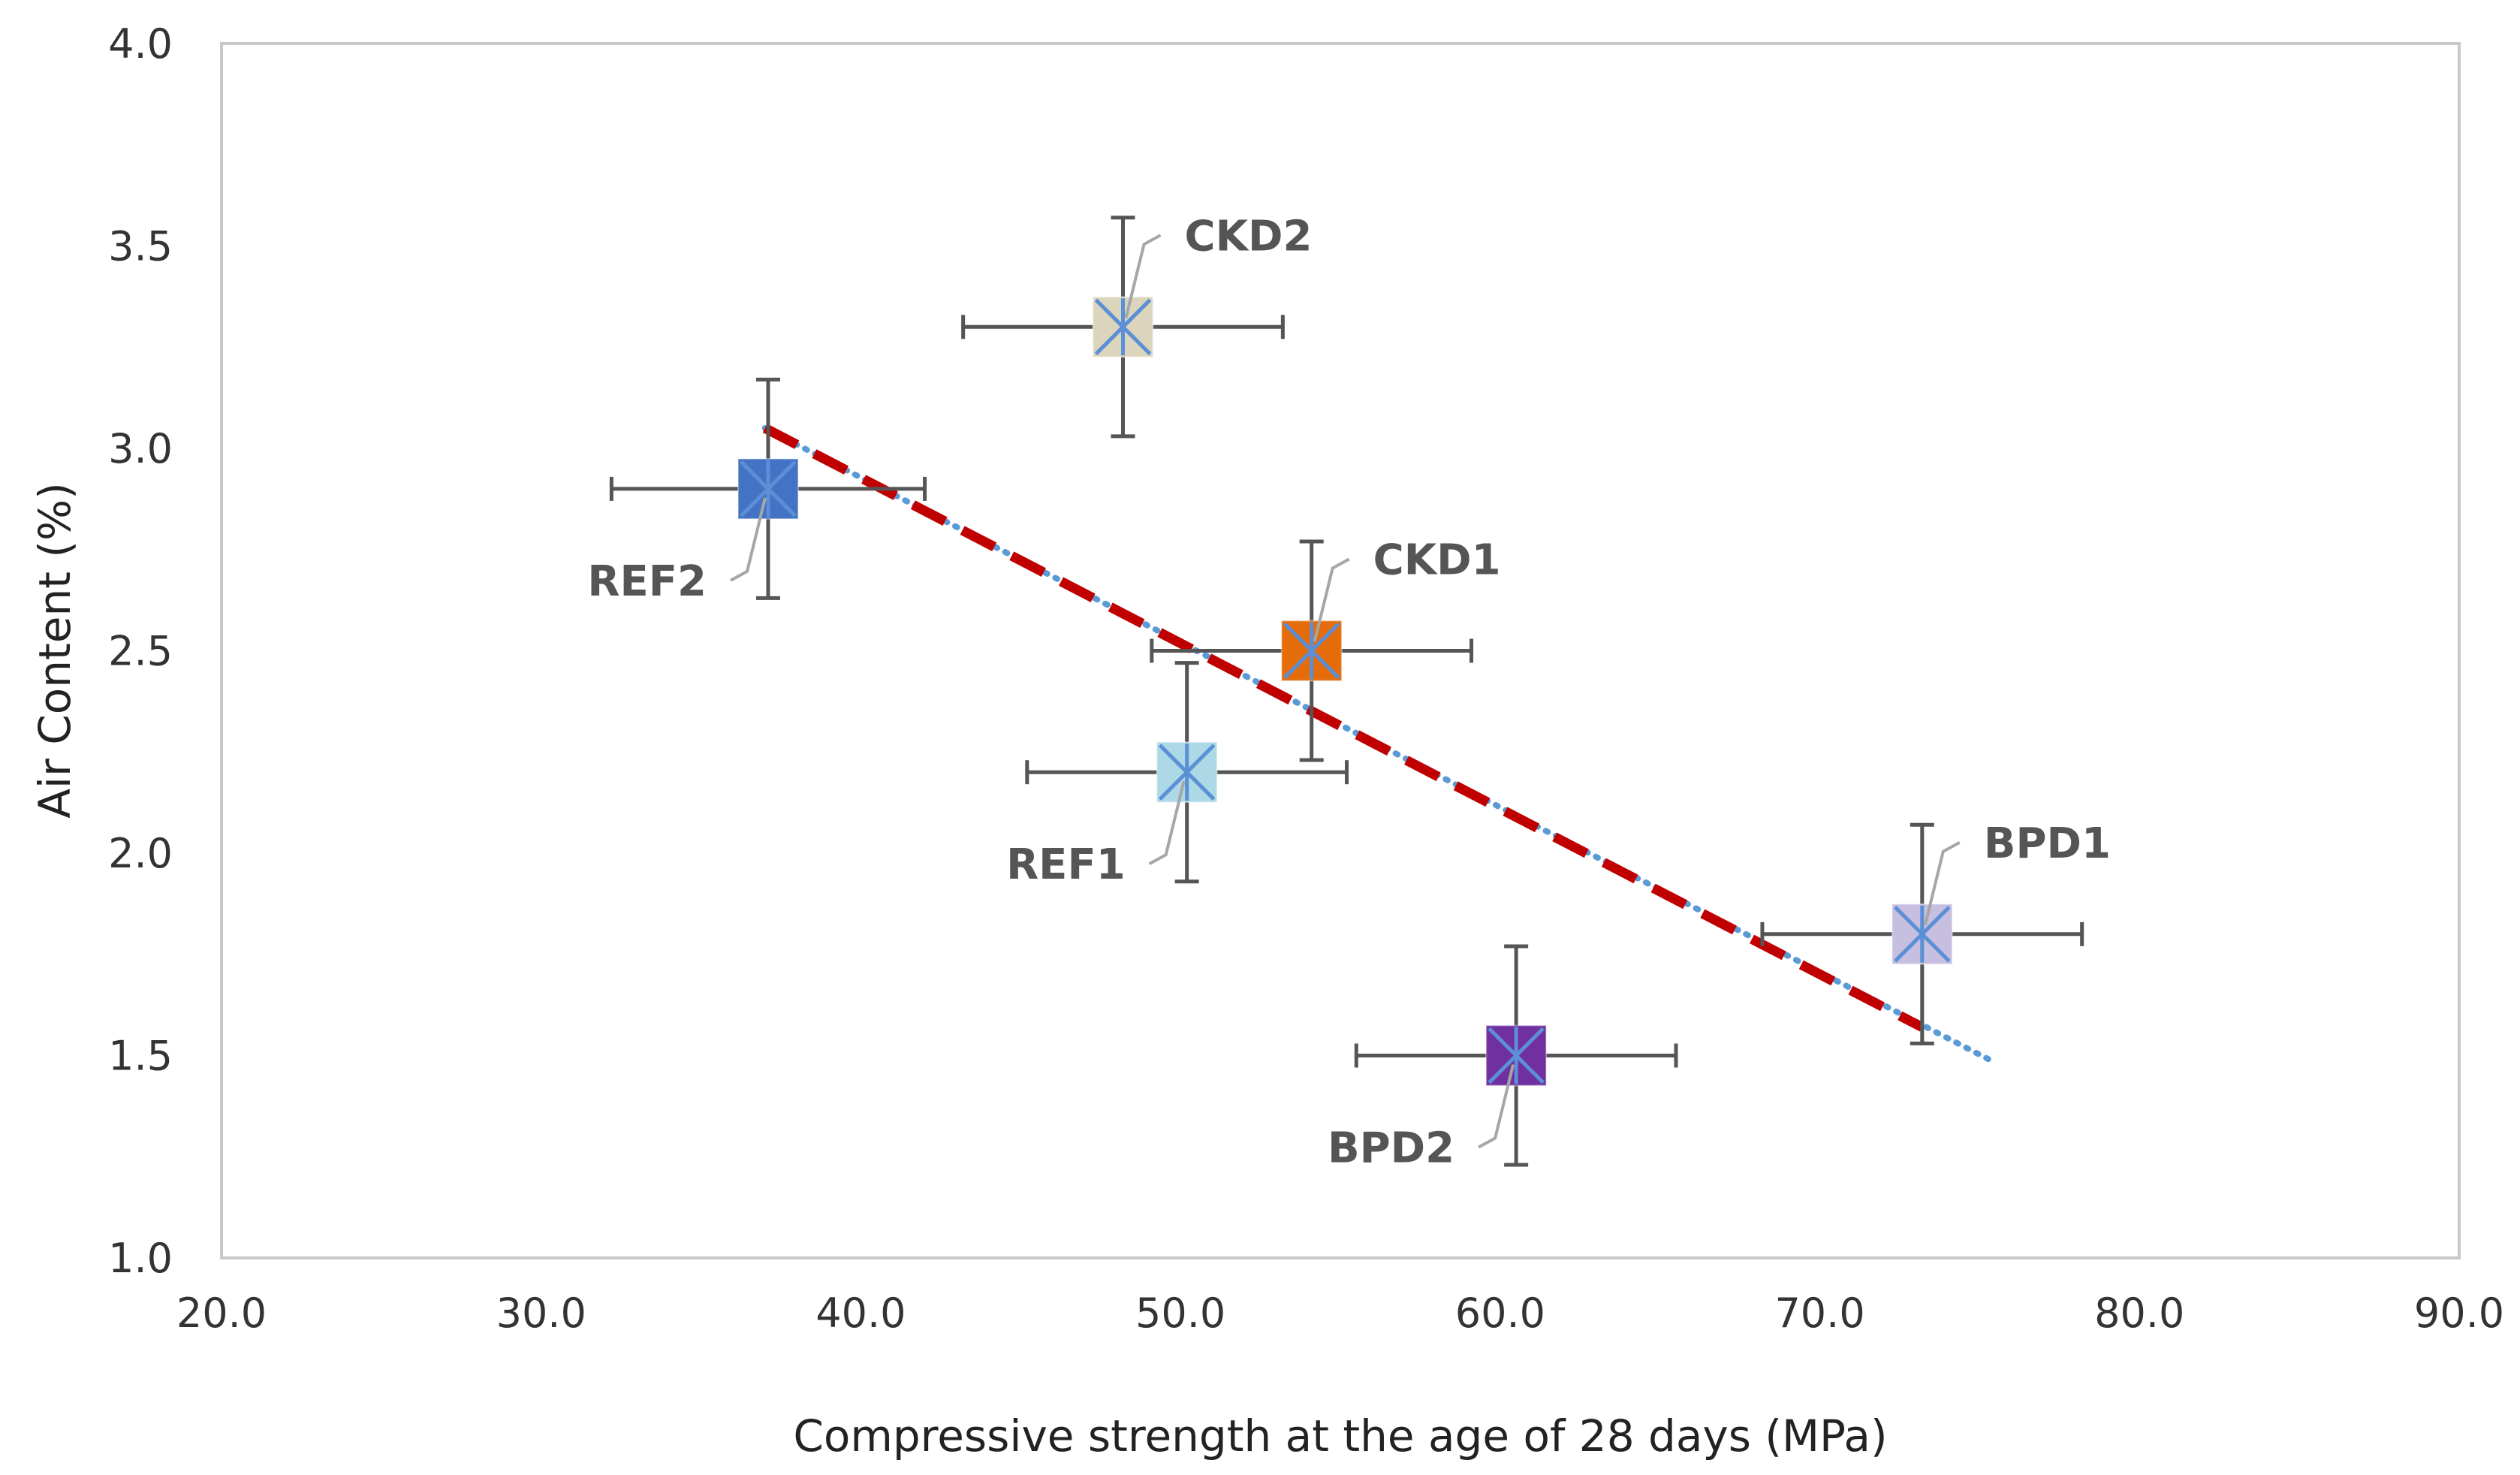 This screenshot has height=1475, width=2520. I want to click on x-tick-label: 30.0, so click(541, 1313).